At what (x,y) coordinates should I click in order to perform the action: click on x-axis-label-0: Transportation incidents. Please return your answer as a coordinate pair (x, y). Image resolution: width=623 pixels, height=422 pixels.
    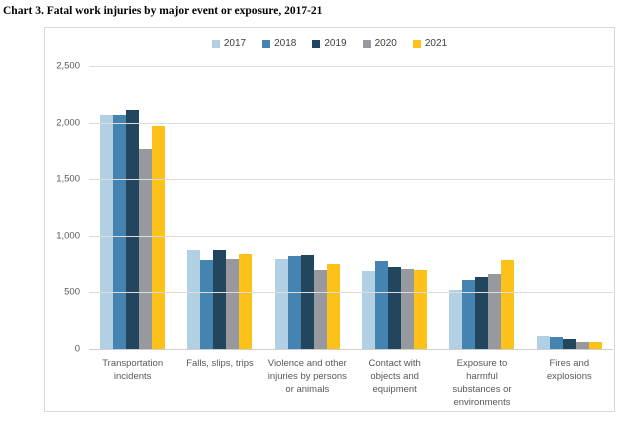
    Looking at the image, I should click on (133, 370).